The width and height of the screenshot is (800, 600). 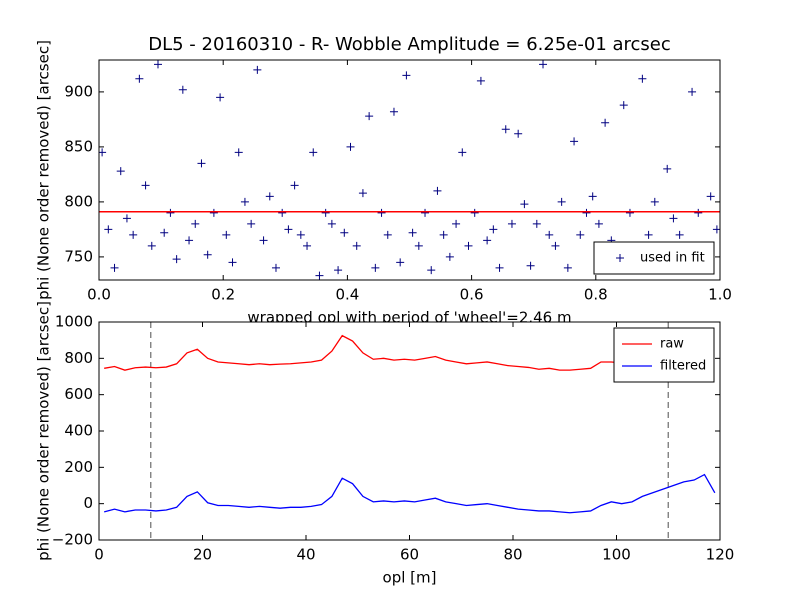 What do you see at coordinates (616, 555) in the screenshot?
I see `x-tick-label: 100` at bounding box center [616, 555].